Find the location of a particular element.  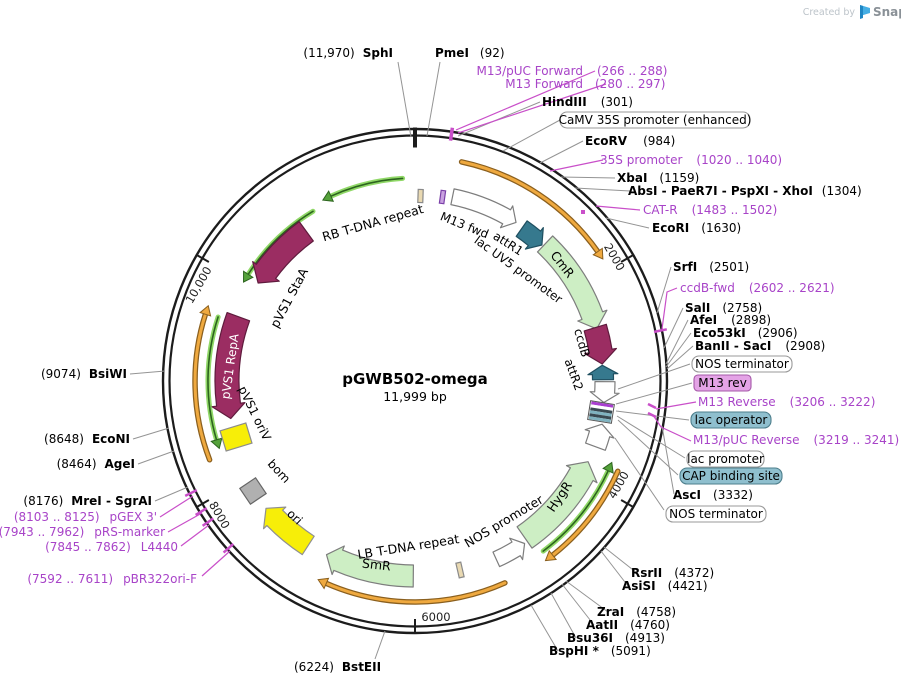

site-label-hindiii: HindIII (301) is located at coordinates (587, 102).